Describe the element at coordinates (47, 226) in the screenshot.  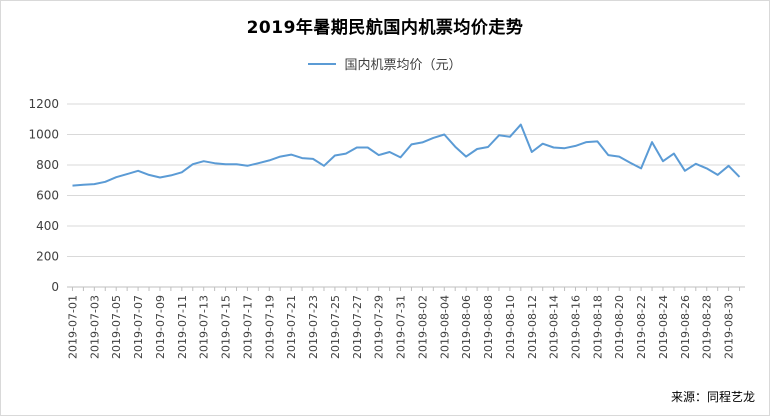
I see `y-tick-label: 400` at that location.